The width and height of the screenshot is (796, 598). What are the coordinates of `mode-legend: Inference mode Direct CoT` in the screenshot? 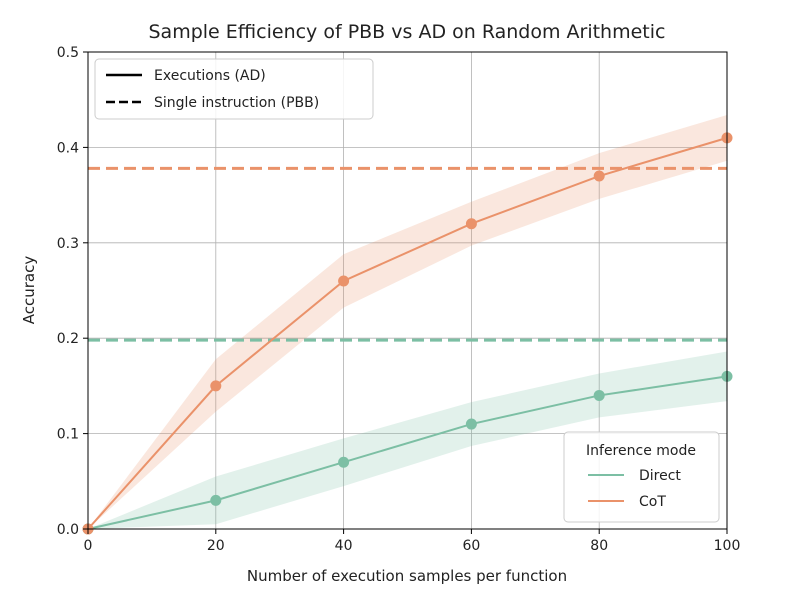 It's located at (641, 477).